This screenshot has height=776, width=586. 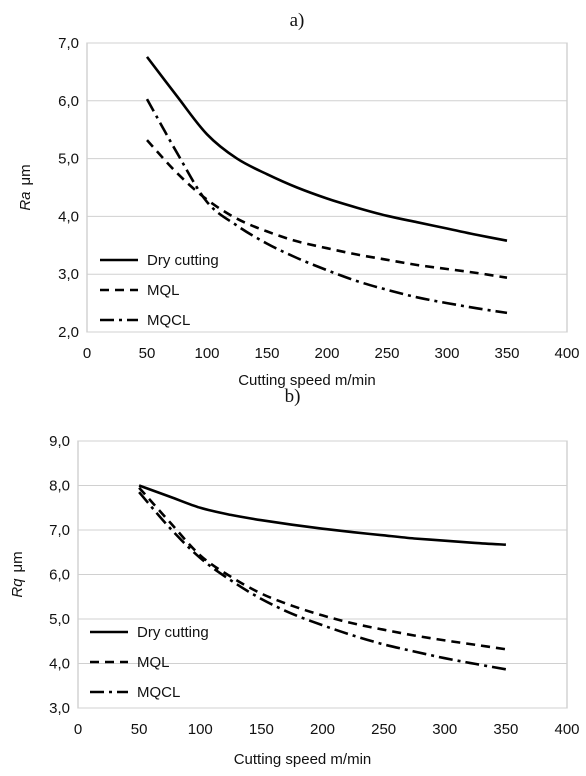 I want to click on y-tick-label: 2,0, so click(x=68, y=332).